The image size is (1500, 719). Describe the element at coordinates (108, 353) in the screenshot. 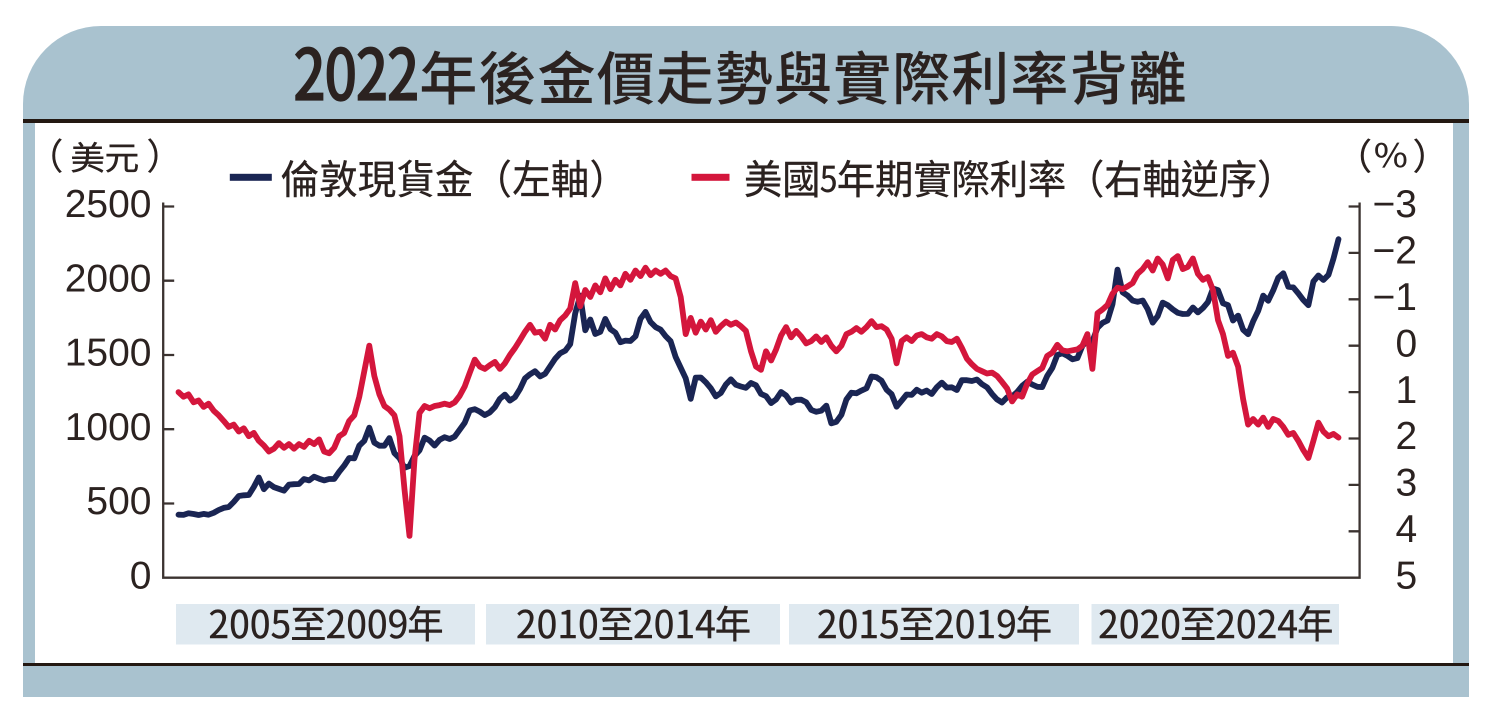

I see `svg-text: 1500` at that location.